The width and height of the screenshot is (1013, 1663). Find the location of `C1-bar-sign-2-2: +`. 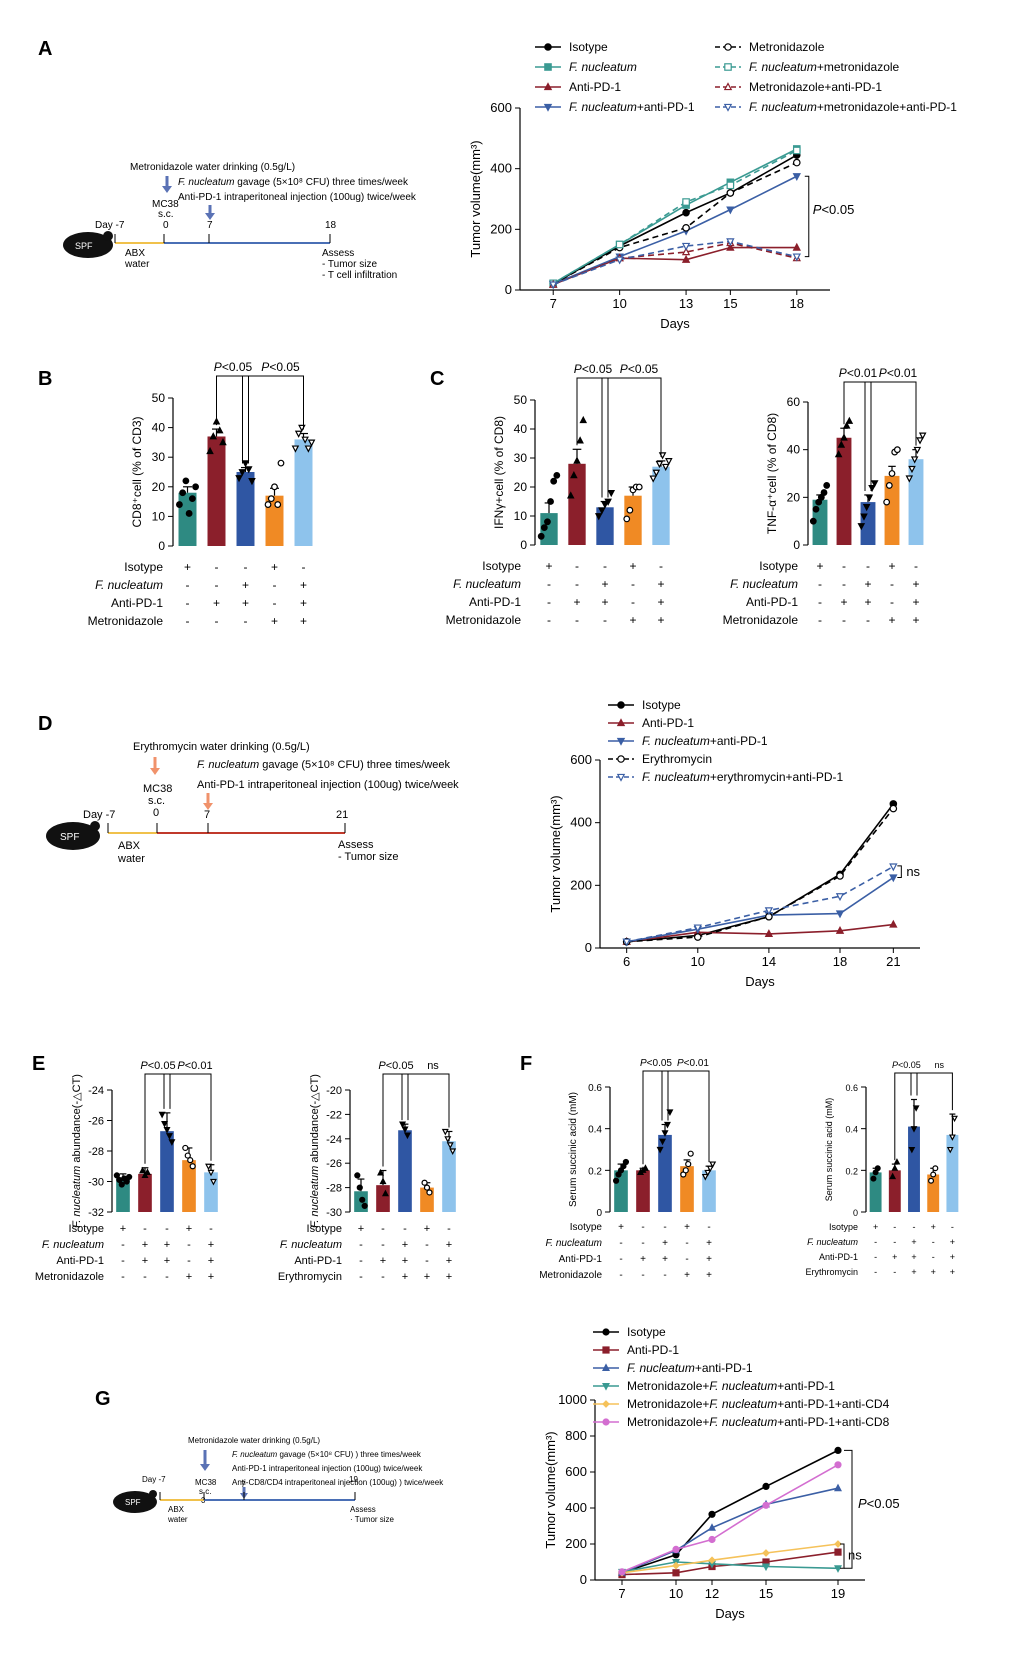

C1-bar-sign-2-2: + is located at coordinates (604, 602).